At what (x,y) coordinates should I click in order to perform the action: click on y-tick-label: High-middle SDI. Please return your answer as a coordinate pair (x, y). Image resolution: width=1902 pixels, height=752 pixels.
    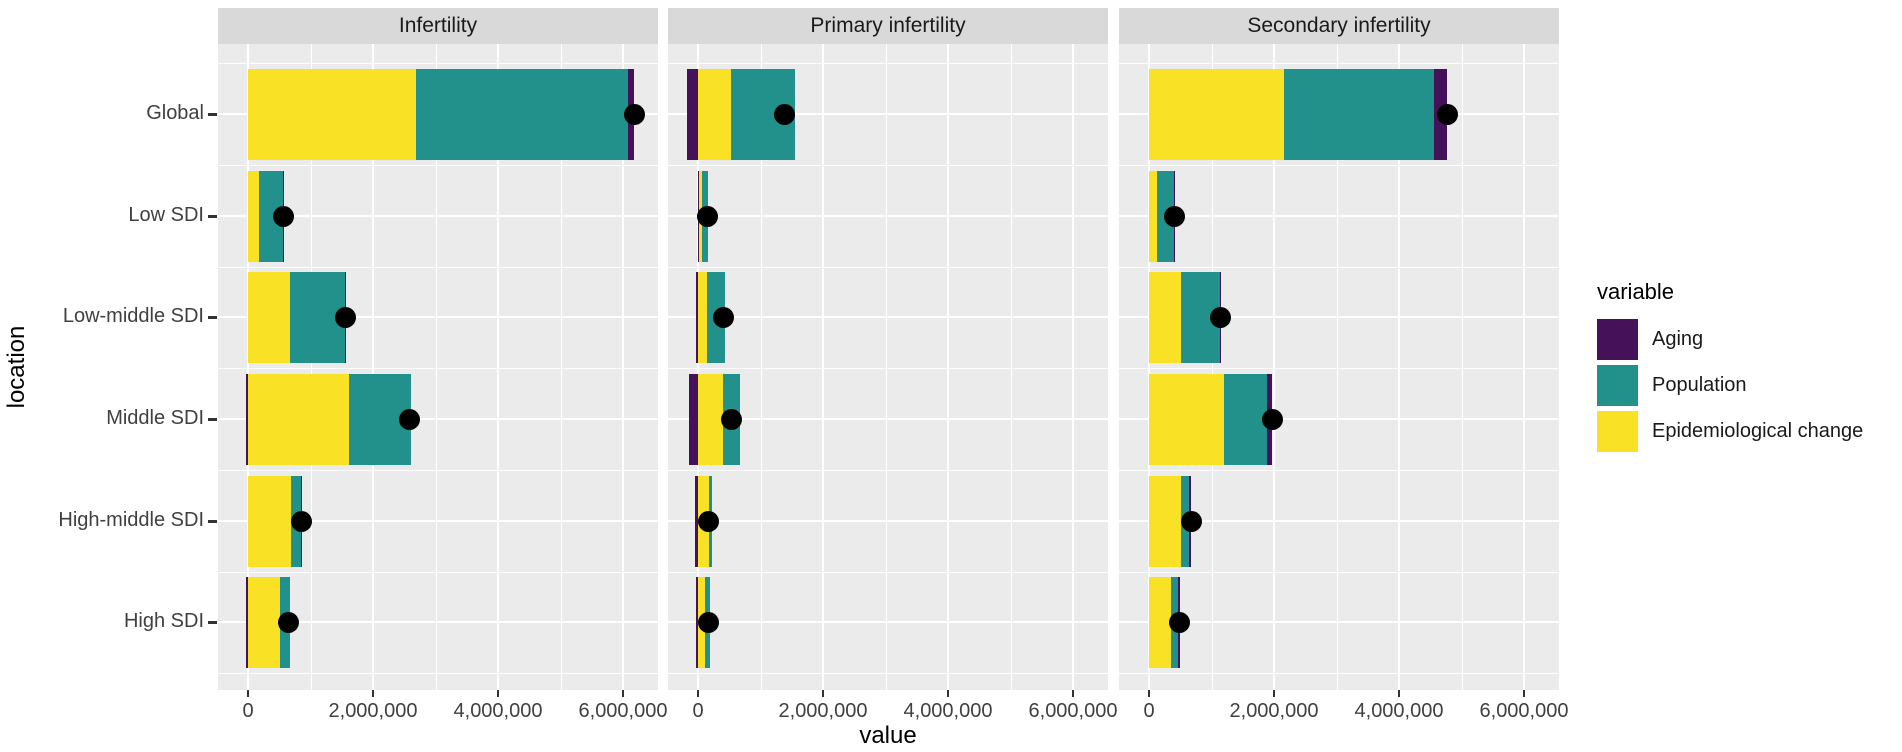
    Looking at the image, I should click on (131, 520).